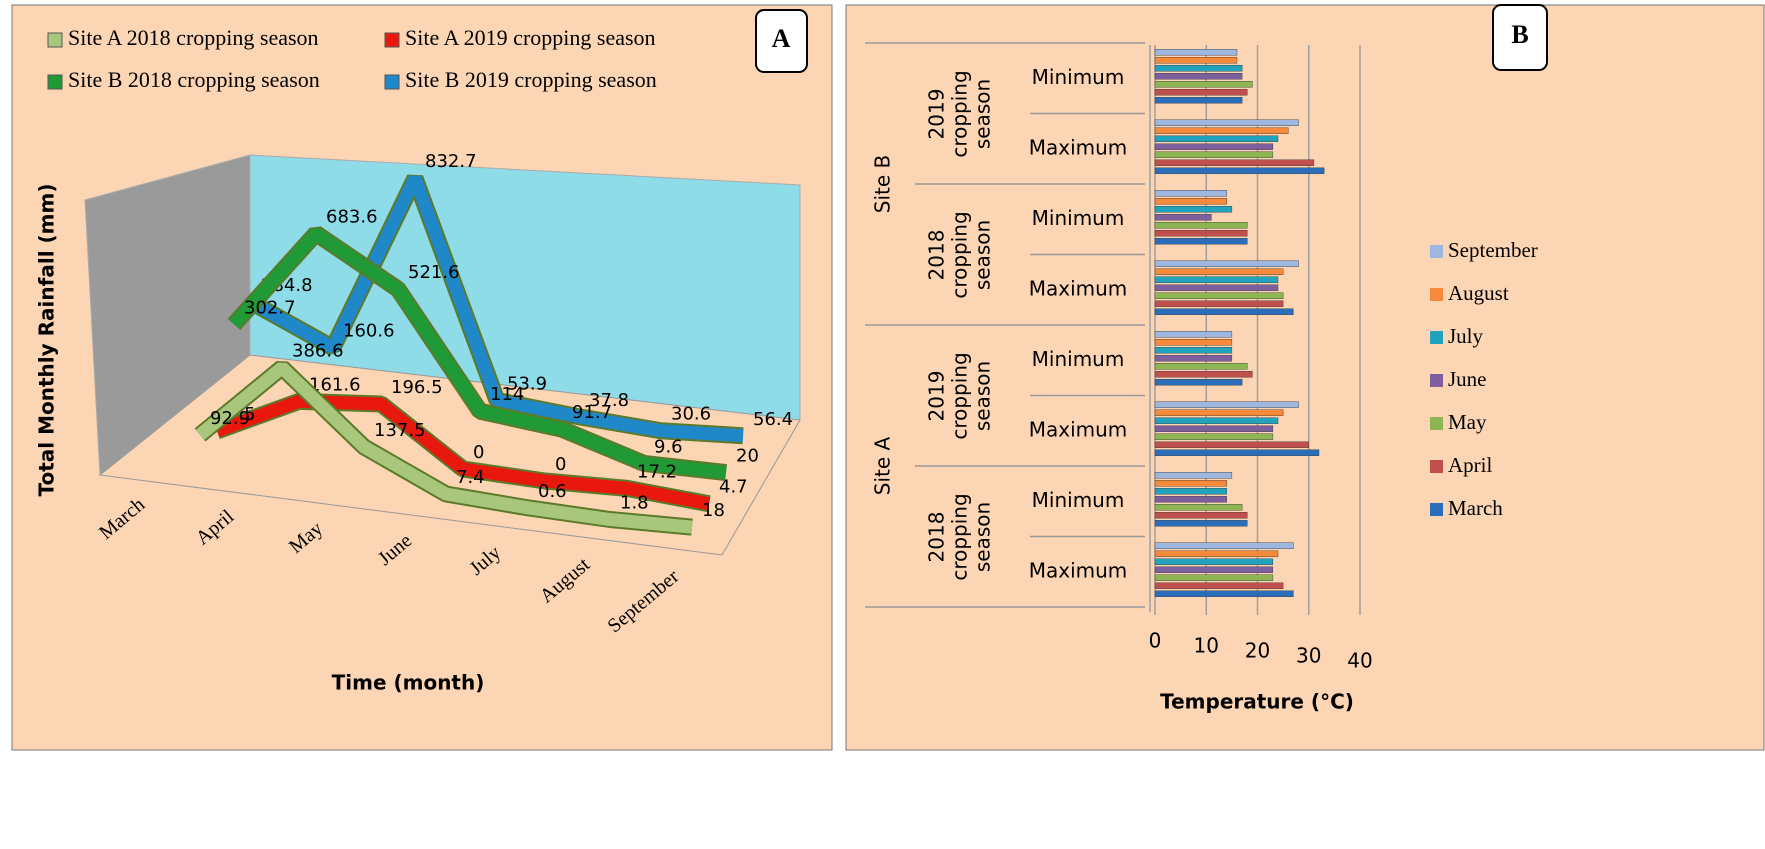 The width and height of the screenshot is (1765, 849). Describe the element at coordinates (369, 331) in the screenshot. I see `data-label: 160.6` at that location.